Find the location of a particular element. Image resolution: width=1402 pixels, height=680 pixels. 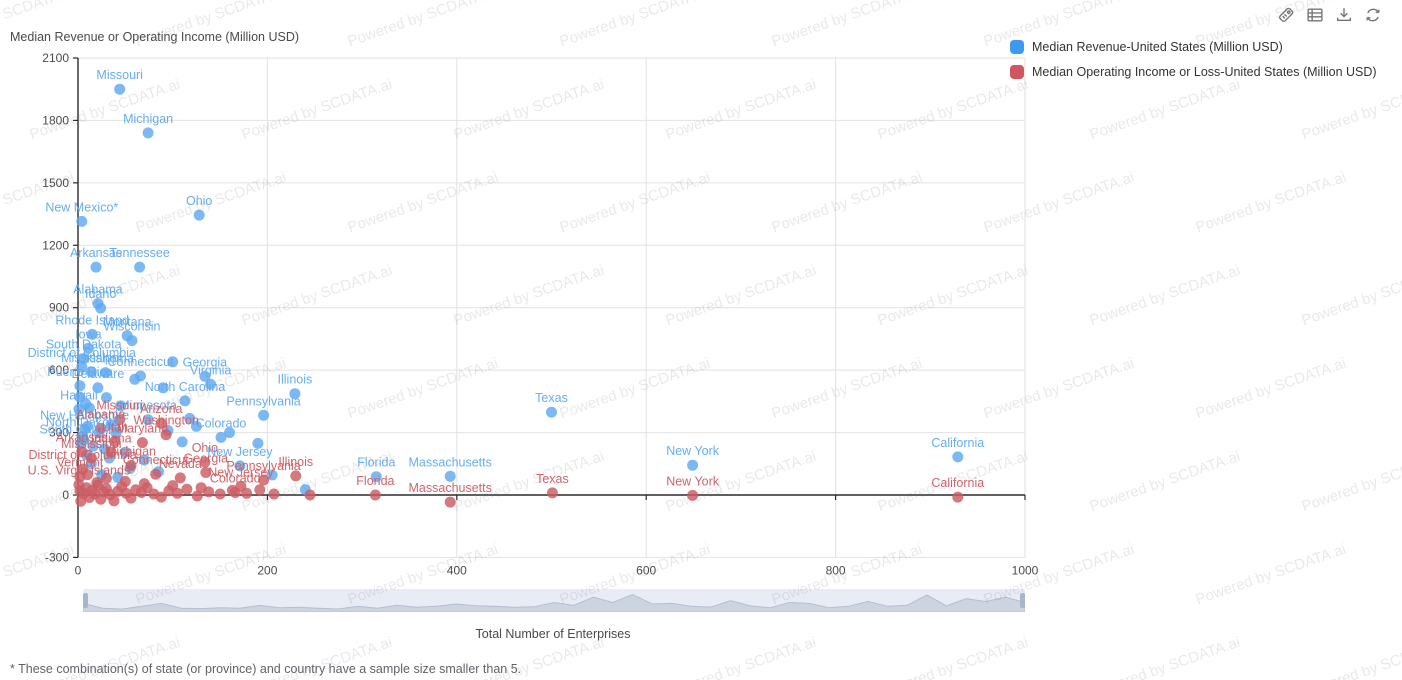

point-label: Oklahoma is located at coordinates (105, 359).